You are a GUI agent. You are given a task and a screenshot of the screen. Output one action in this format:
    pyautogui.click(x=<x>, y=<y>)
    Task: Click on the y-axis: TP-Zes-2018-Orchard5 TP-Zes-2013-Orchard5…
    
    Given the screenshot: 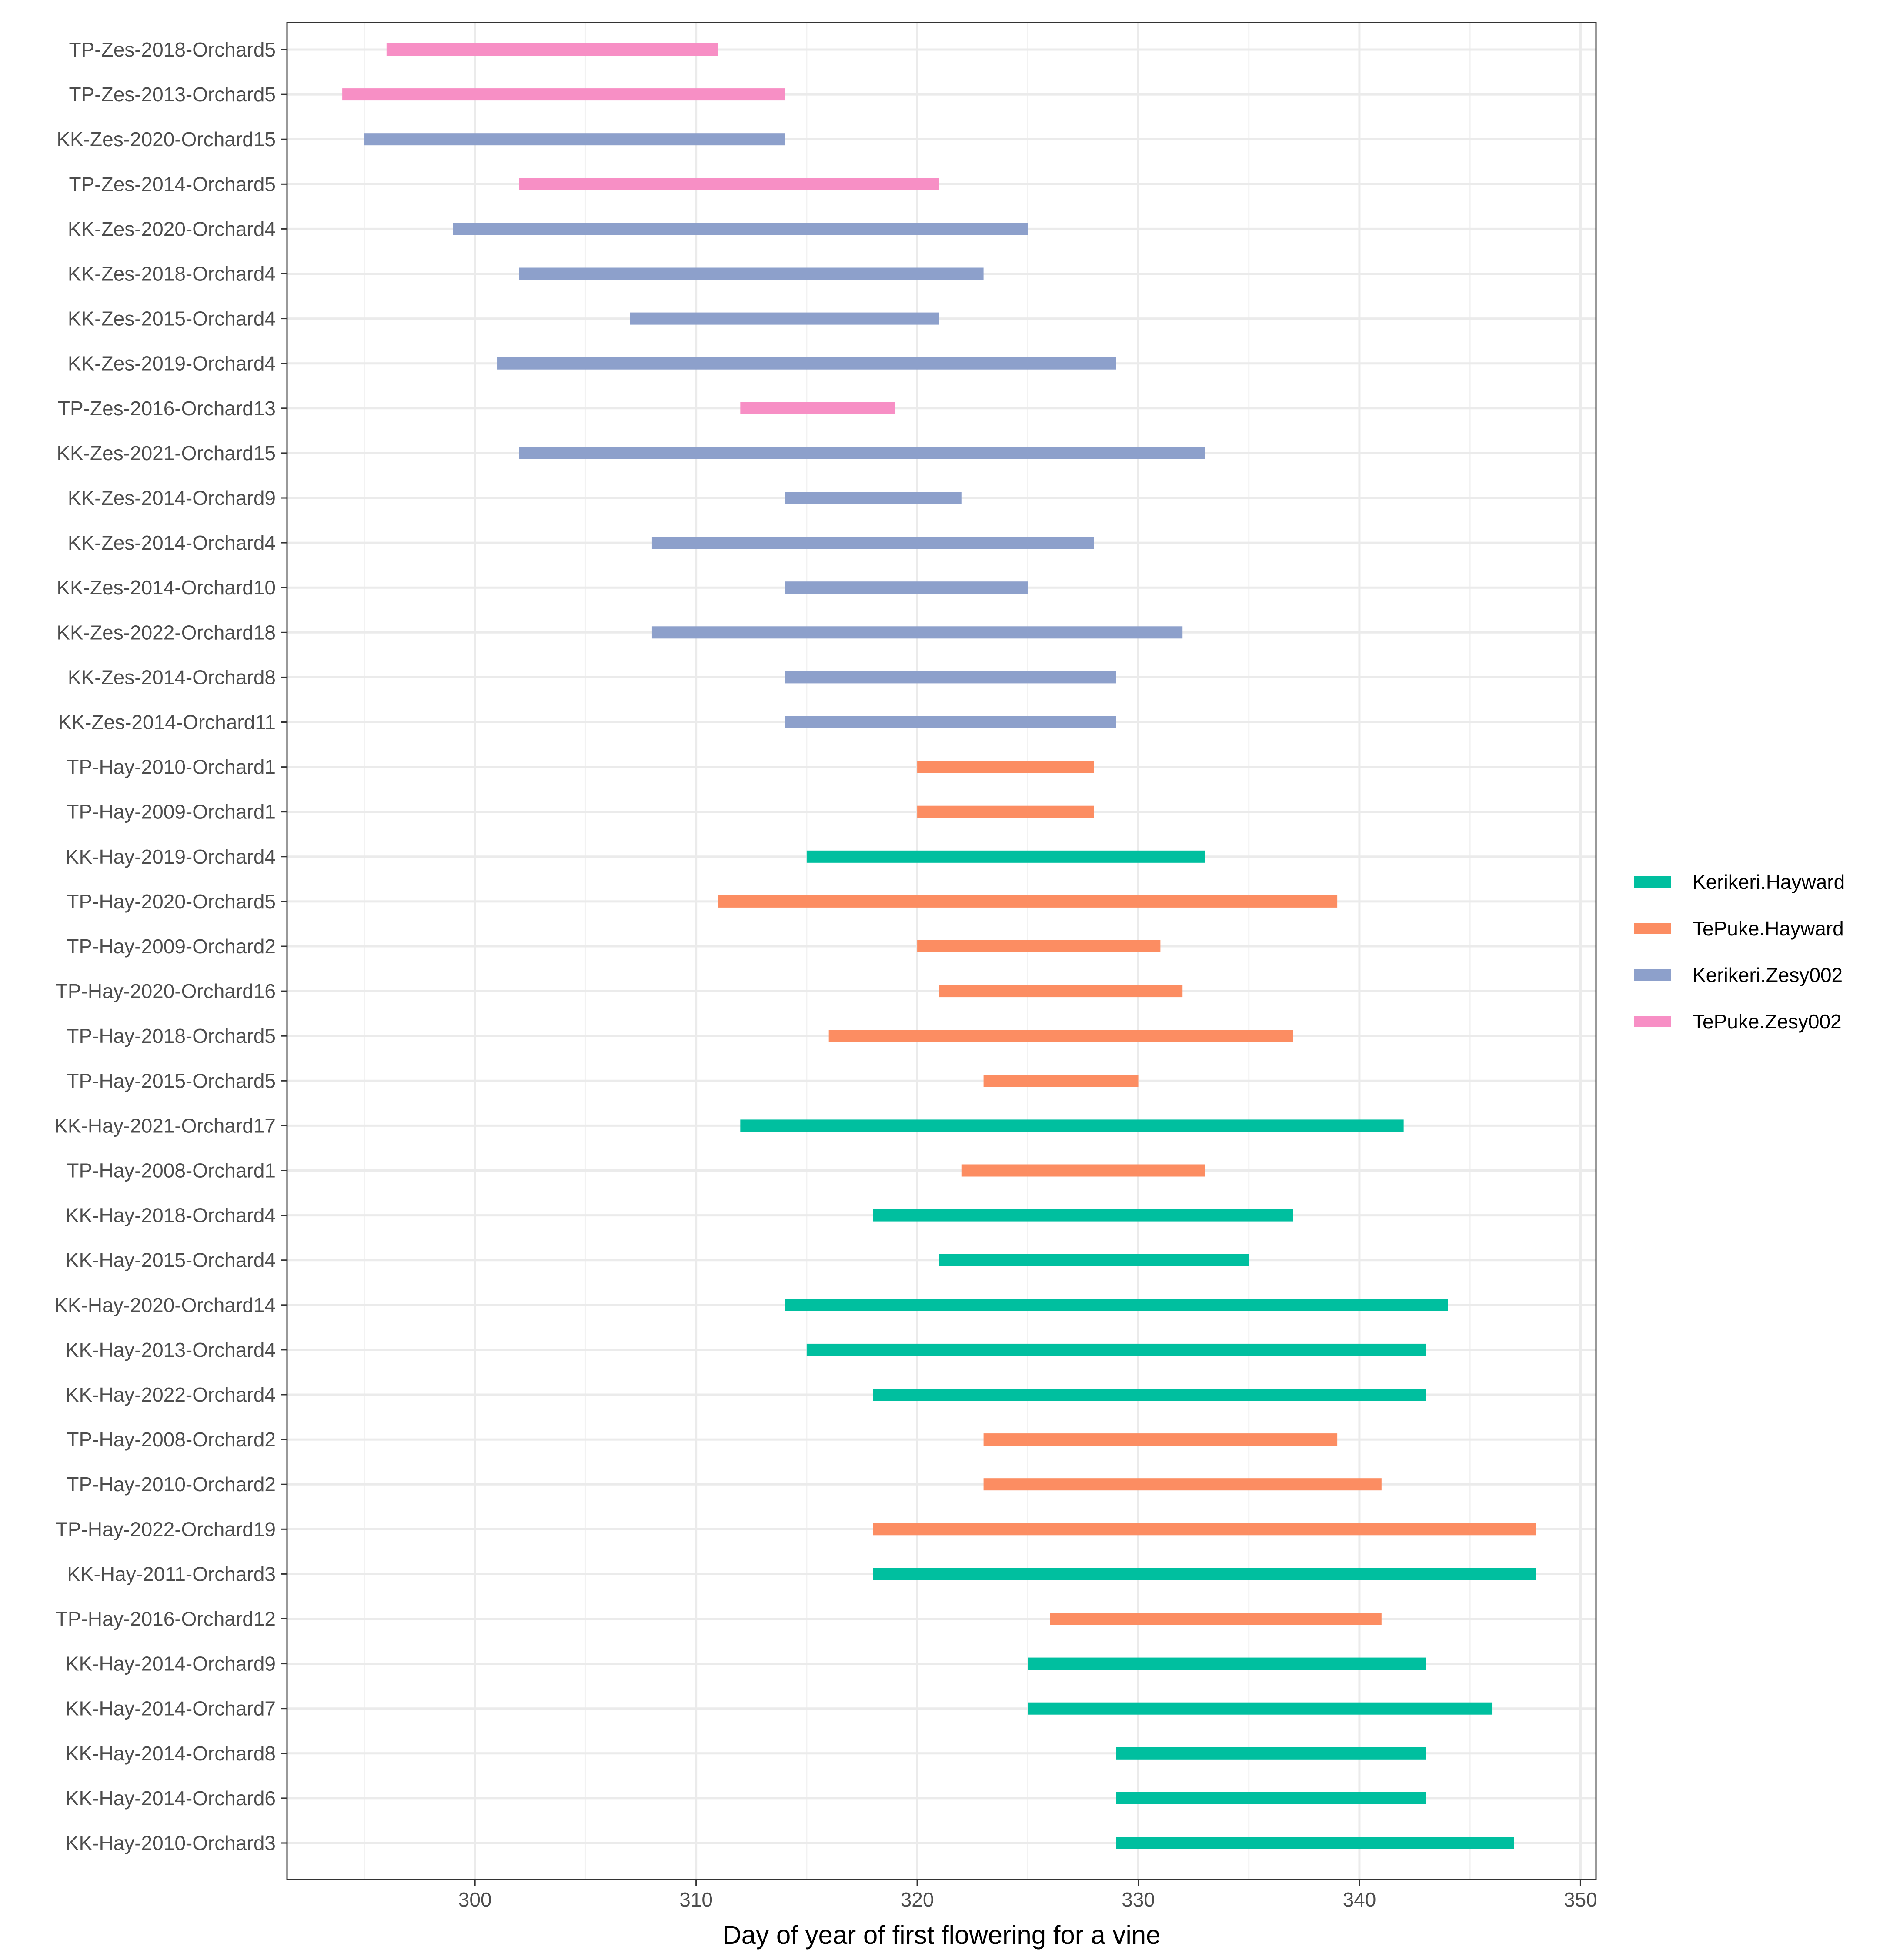 What is the action you would take?
    pyautogui.click(x=170, y=946)
    